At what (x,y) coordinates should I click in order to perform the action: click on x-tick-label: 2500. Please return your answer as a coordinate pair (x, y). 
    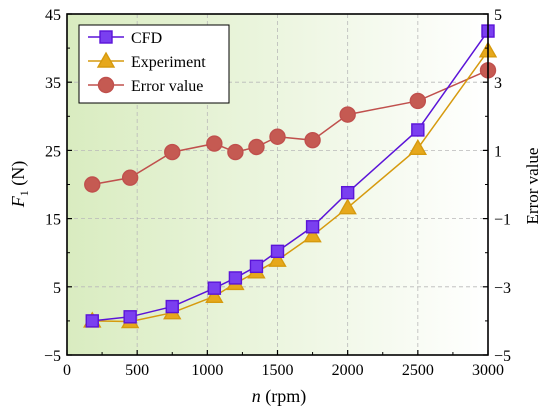
    Looking at the image, I should click on (418, 370).